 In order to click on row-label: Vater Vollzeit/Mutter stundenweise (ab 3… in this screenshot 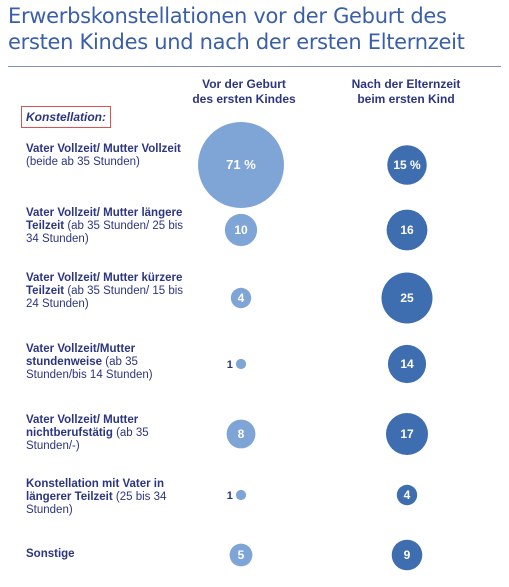, I will do `click(111, 362)`.